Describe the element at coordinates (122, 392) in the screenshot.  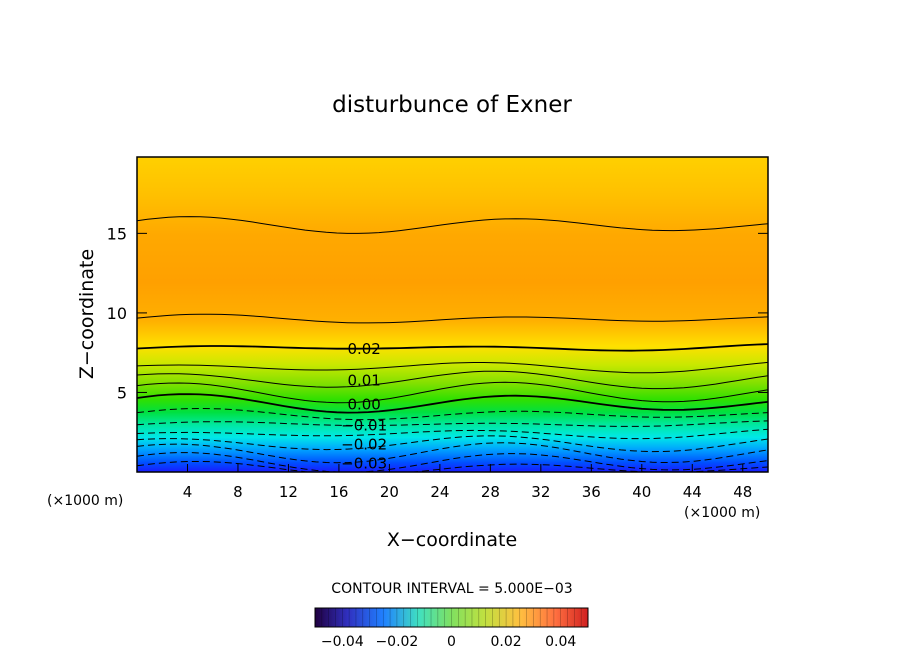
I see `y-tick-label: 5` at that location.